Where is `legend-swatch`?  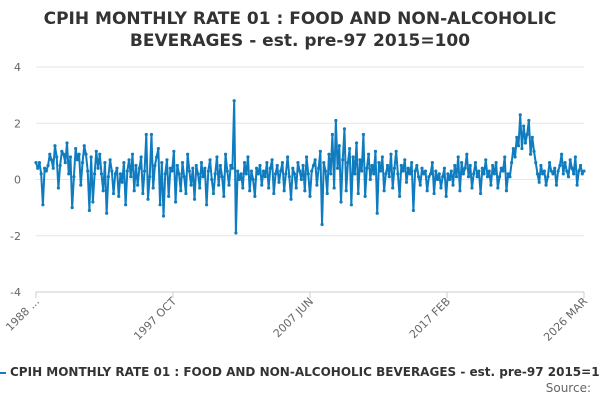
legend-swatch is located at coordinates (3, 372).